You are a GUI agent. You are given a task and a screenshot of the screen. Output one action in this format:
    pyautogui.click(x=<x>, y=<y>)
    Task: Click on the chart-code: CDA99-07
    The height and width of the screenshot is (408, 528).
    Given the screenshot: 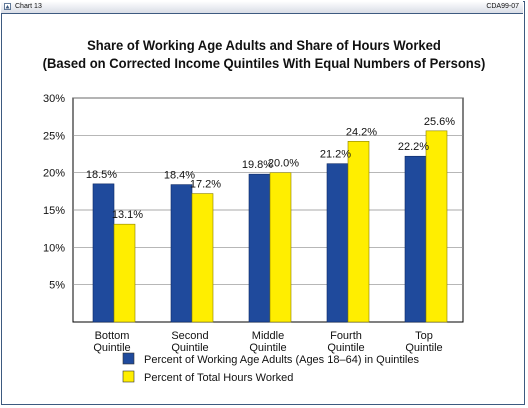 What is the action you would take?
    pyautogui.click(x=502, y=6)
    